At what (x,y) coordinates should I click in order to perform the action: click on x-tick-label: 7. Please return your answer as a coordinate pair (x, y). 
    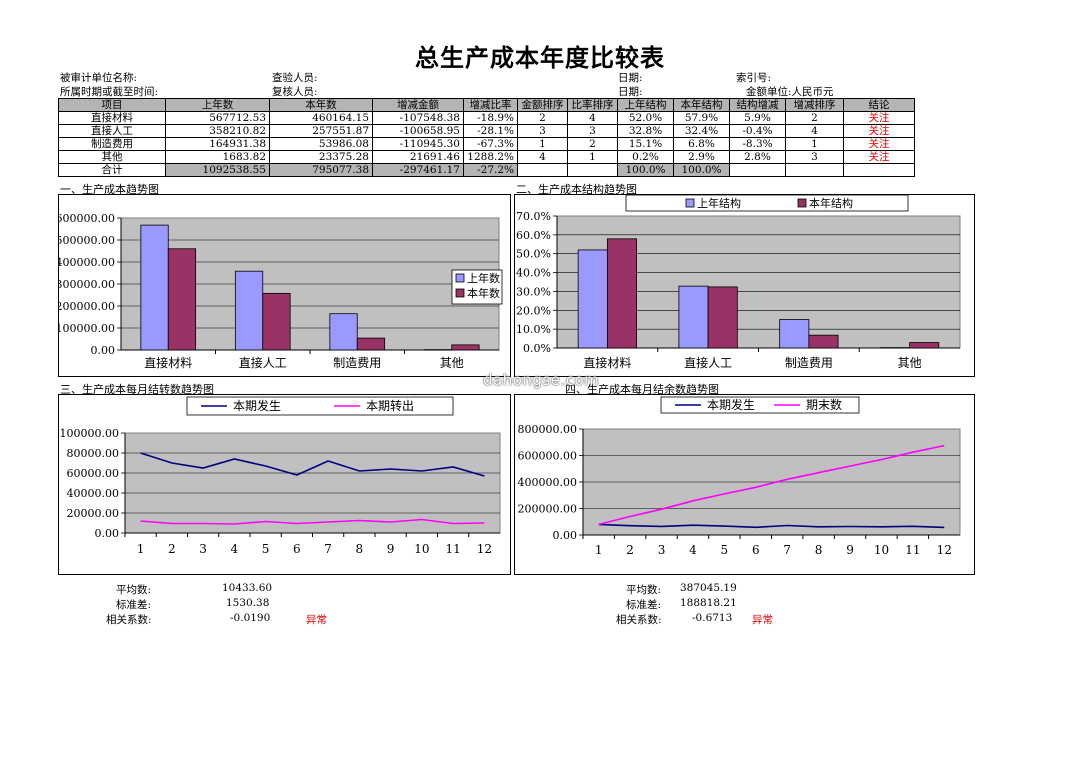
    Looking at the image, I should click on (787, 550).